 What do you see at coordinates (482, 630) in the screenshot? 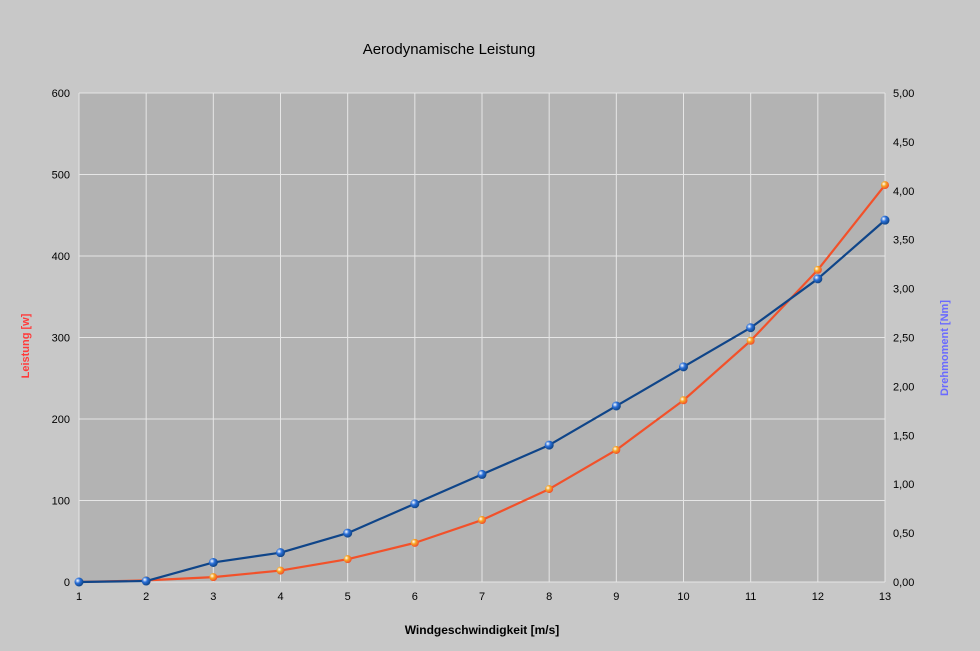
I see `x-axis-label: Windgeschwindigkeit [m/s]` at bounding box center [482, 630].